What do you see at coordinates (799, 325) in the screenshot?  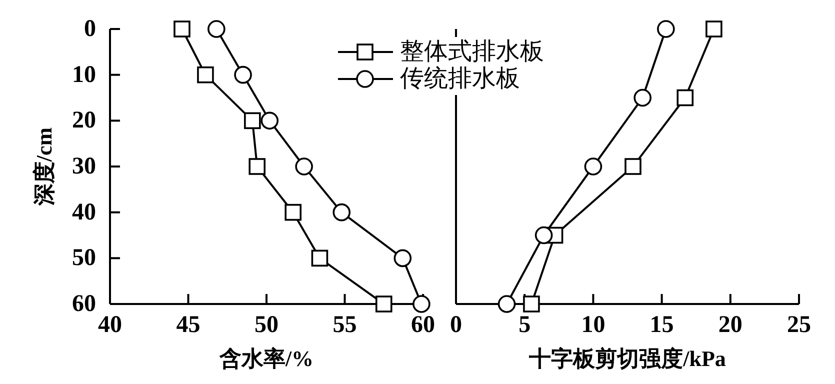 I see `x-tick-label: 25` at bounding box center [799, 325].